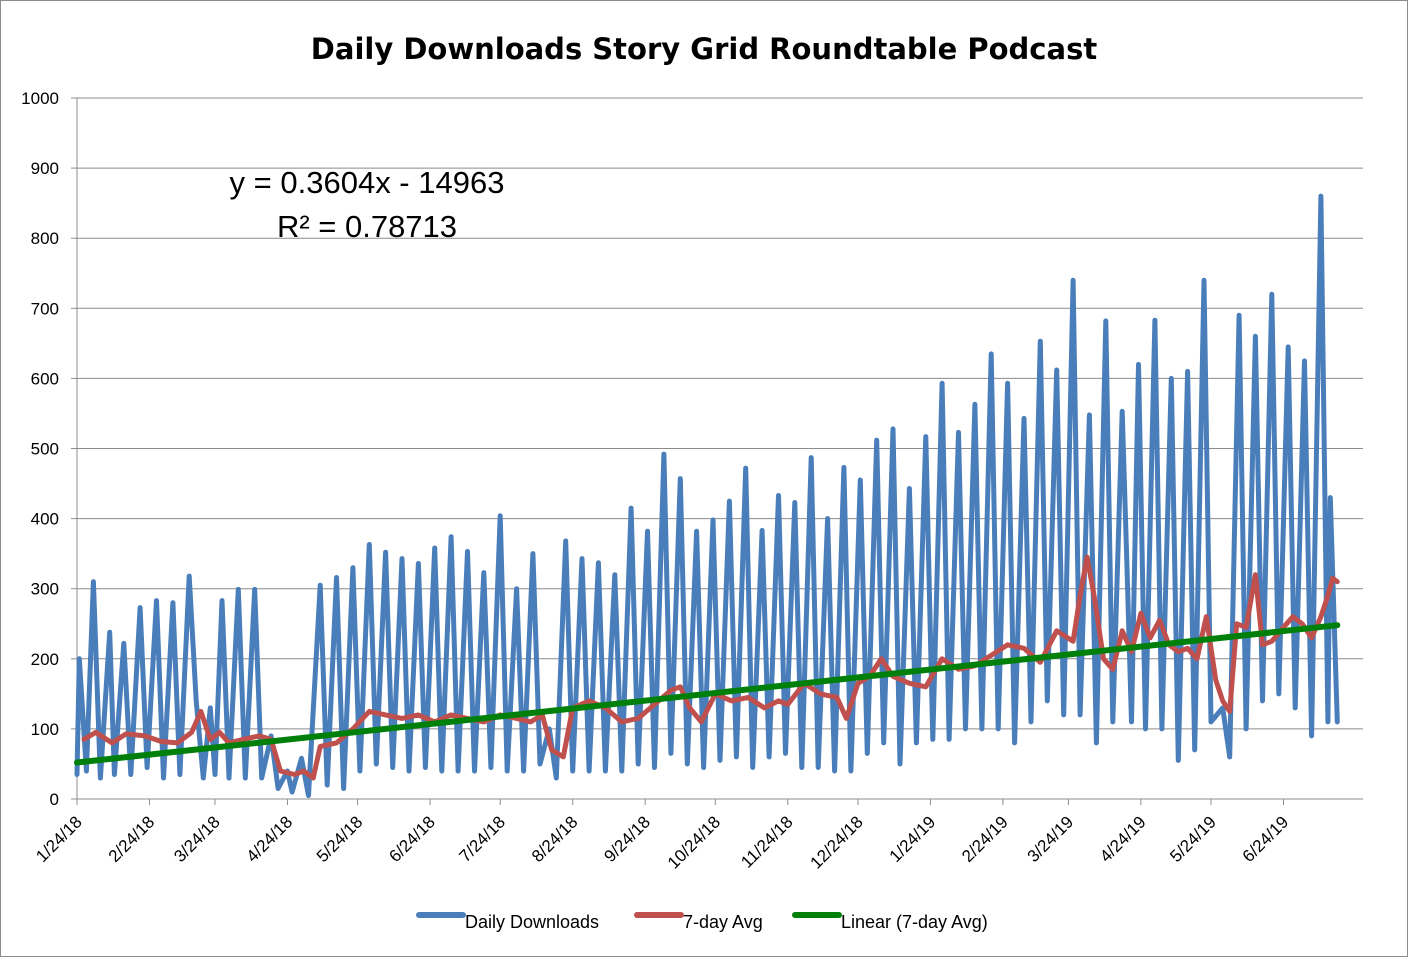 The image size is (1408, 957). I want to click on y-tick-label: 300, so click(45, 589).